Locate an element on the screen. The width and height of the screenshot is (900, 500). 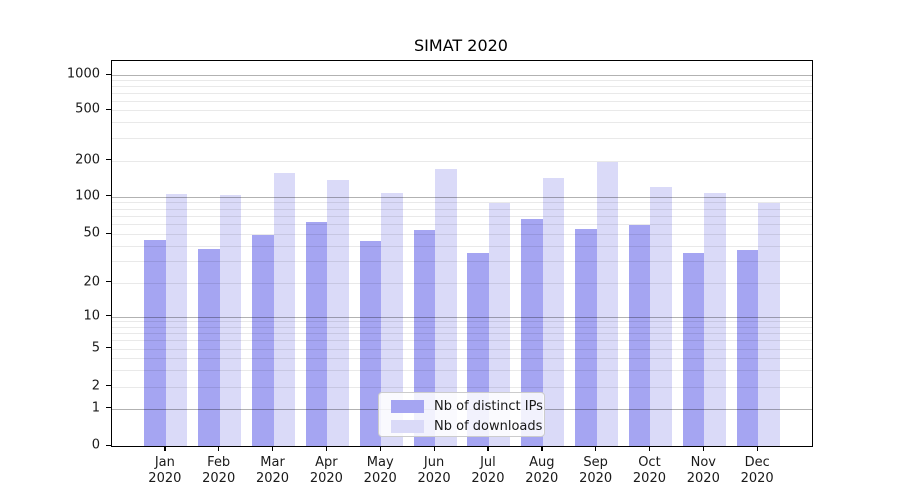
y-tick-label-500: 500 is located at coordinates (87, 109).